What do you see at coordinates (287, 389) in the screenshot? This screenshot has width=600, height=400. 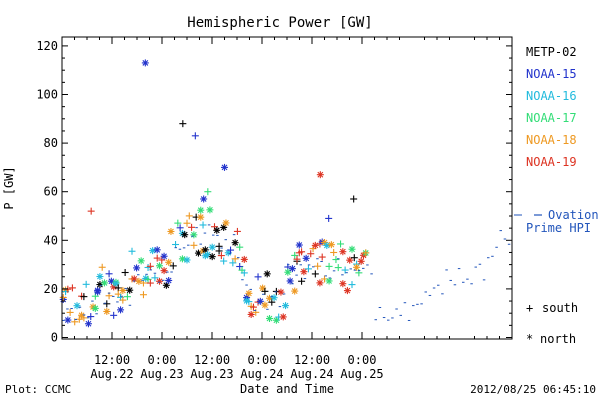 I see `x-axis-label: Date and Time` at bounding box center [287, 389].